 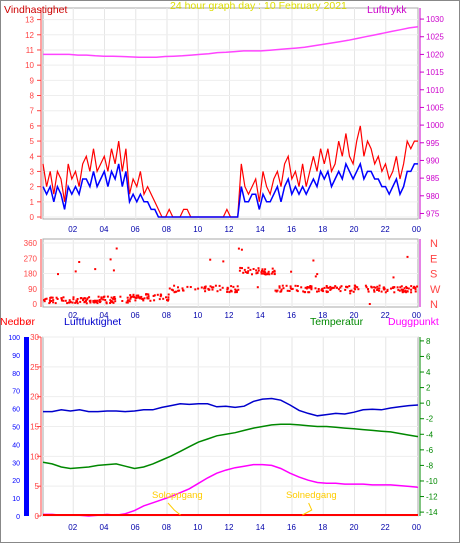 I want to click on wind-average-series-line, so click(x=230, y=189).